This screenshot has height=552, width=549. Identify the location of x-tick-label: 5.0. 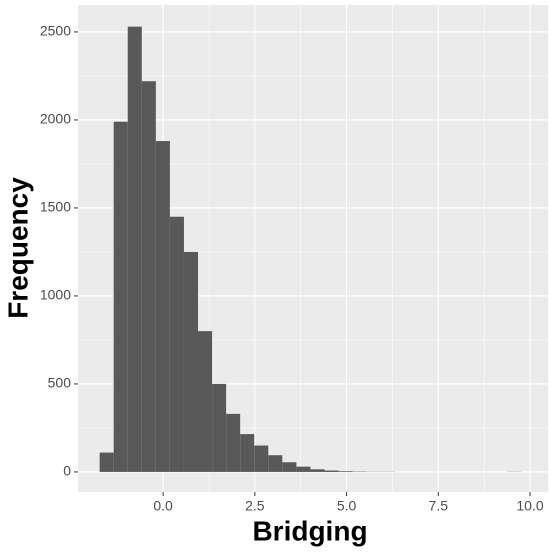
(347, 506).